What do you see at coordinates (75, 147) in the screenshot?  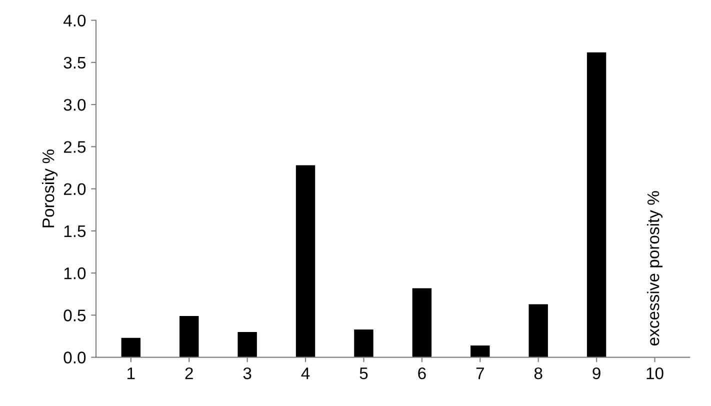 I see `y-tick-label: 2.5` at bounding box center [75, 147].